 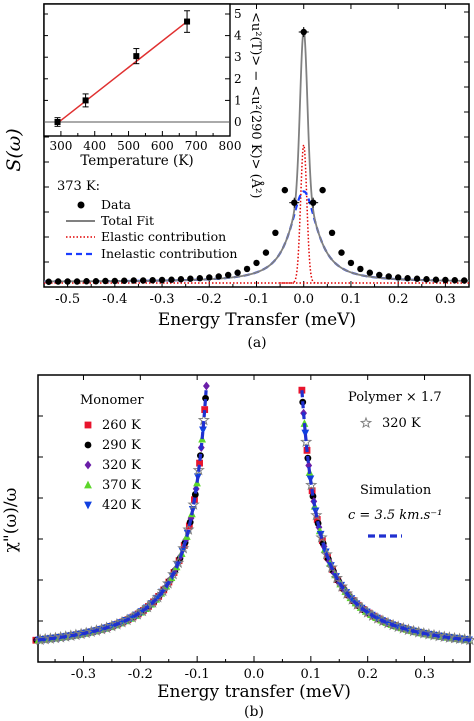 What do you see at coordinates (88, 484) in the screenshot?
I see `legend-b-marker-triangle-up` at bounding box center [88, 484].